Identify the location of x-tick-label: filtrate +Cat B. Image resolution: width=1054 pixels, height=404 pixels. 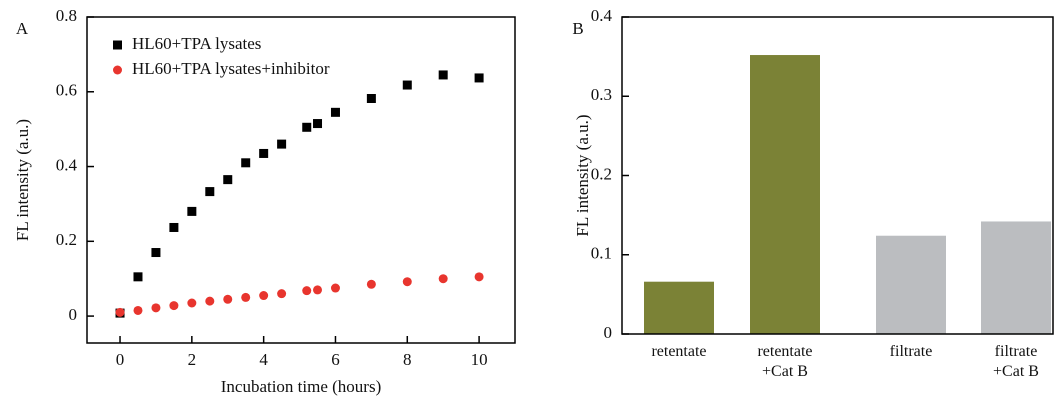
(1016, 361).